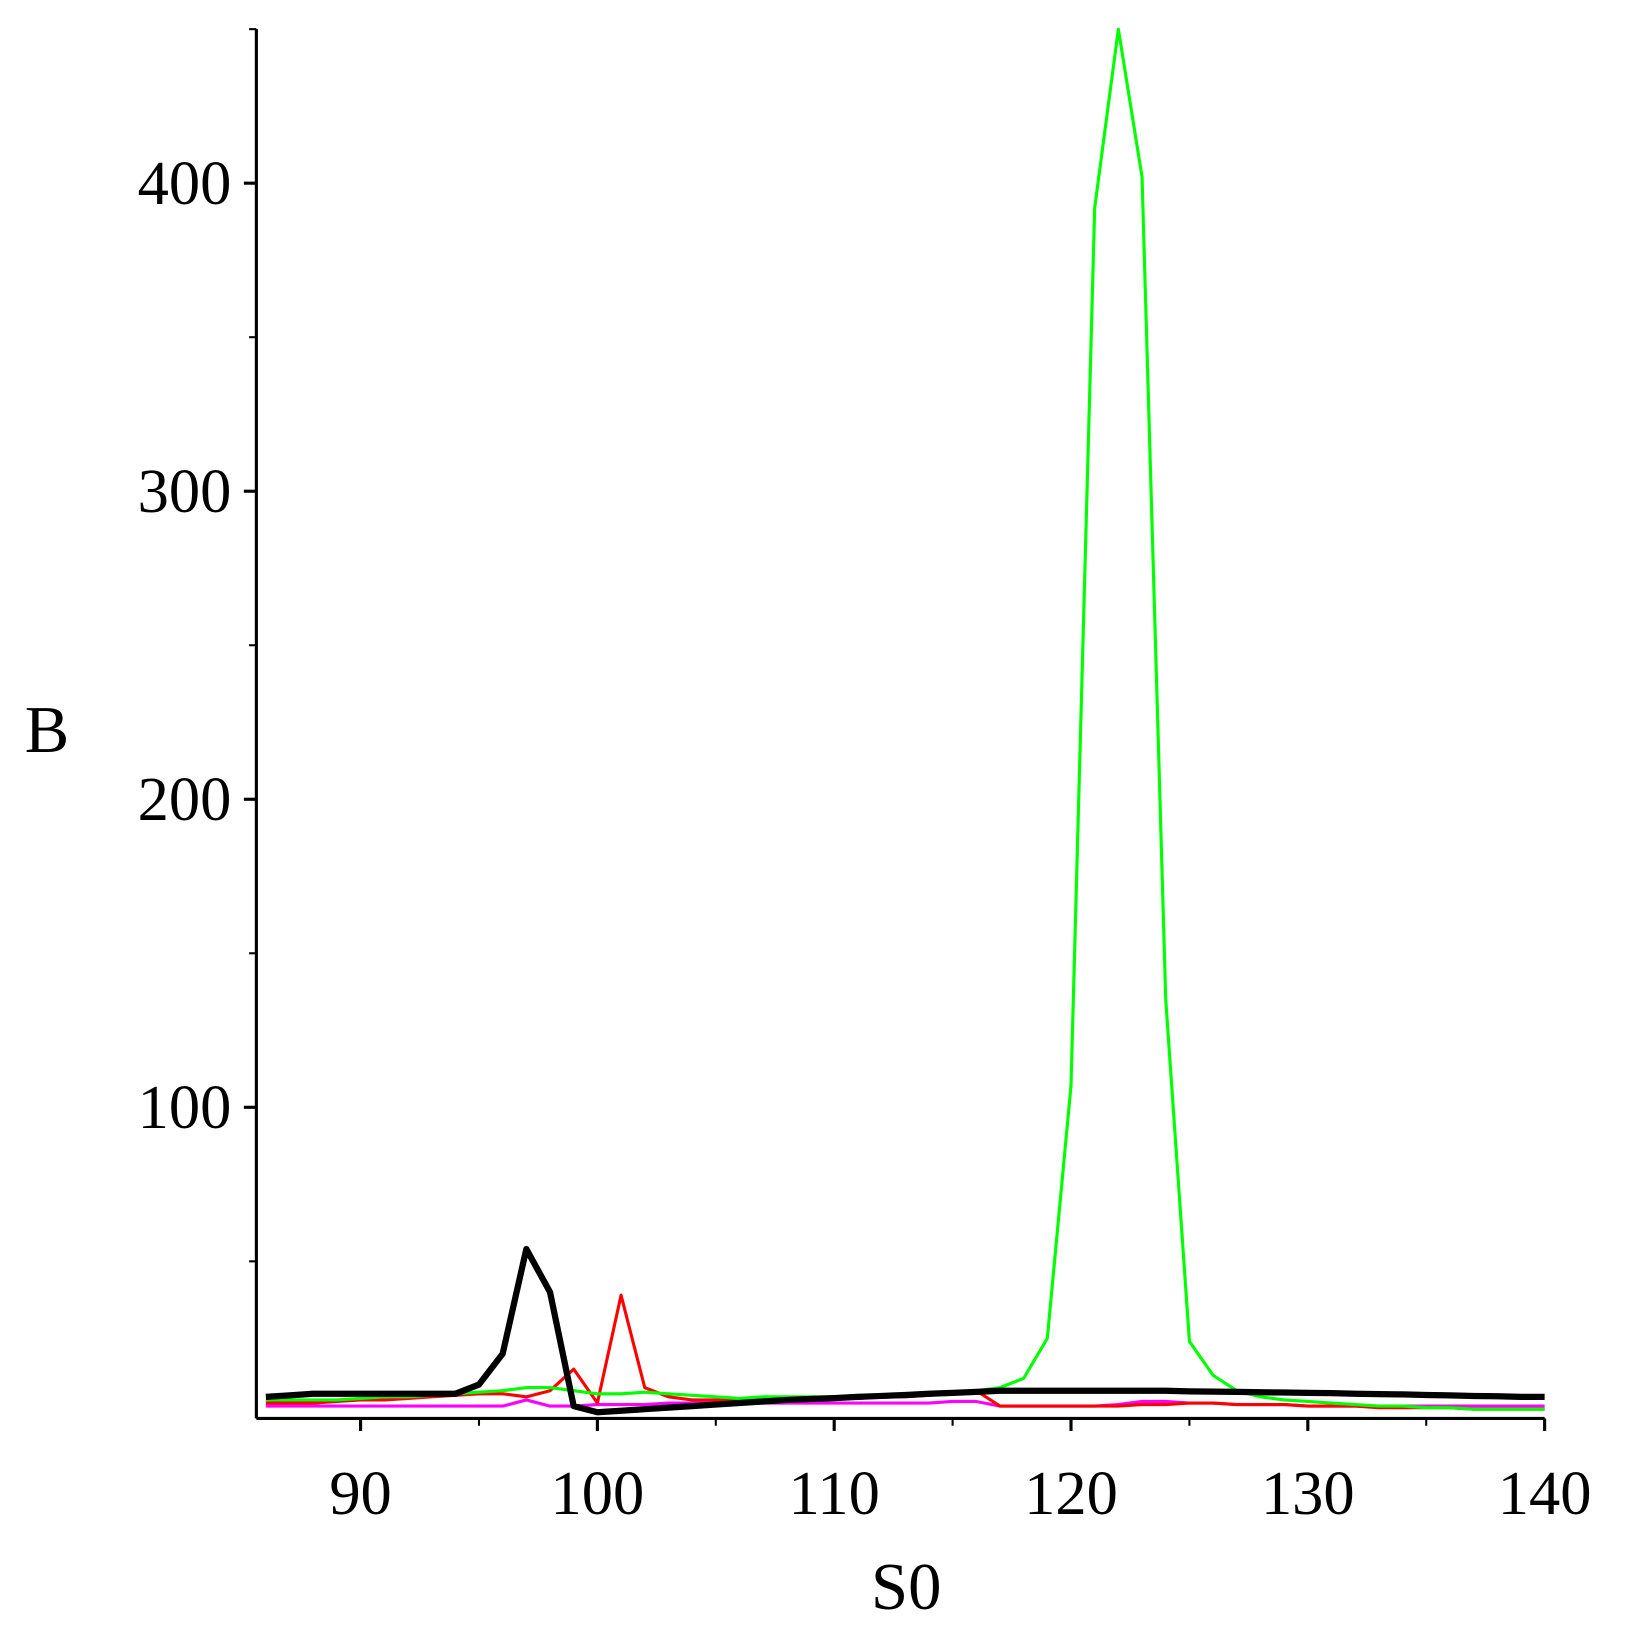 The width and height of the screenshot is (1625, 1634). I want to click on y-tick-label: 400, so click(185, 183).